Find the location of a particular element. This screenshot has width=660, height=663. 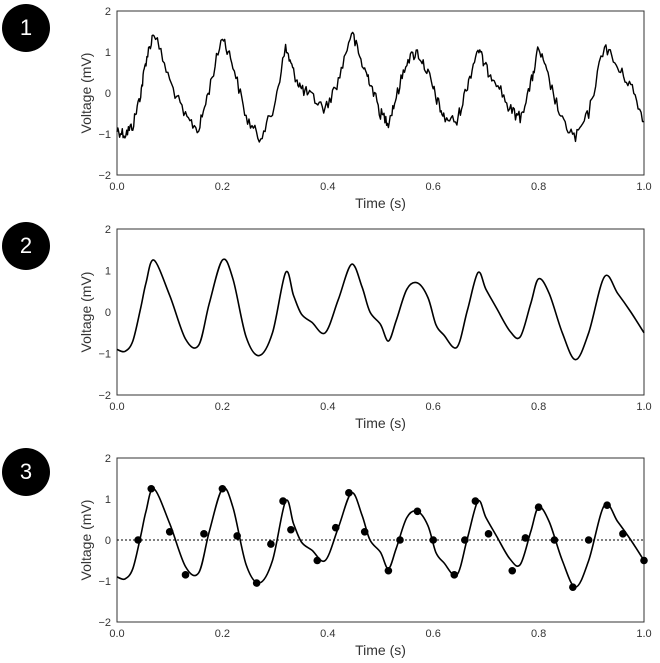

panel-number-badge-3: 3 is located at coordinates (26, 472).